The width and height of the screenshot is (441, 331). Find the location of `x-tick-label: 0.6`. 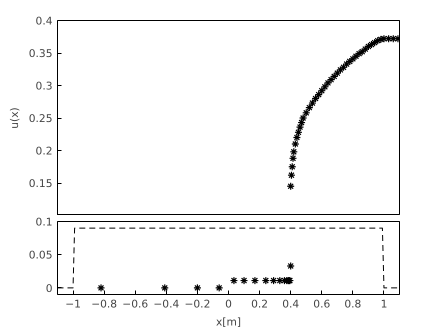

x-tick-label: 0.6 is located at coordinates (321, 304).